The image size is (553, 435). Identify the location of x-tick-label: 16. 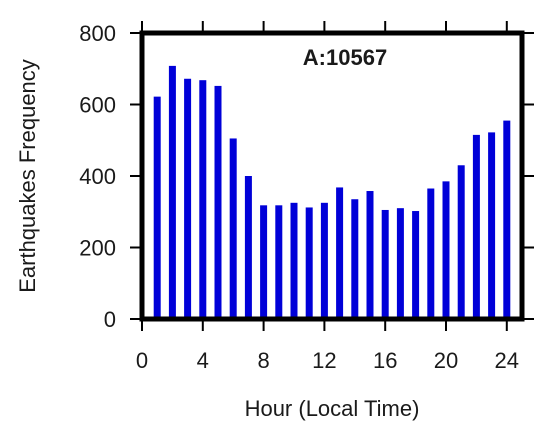
(385, 360).